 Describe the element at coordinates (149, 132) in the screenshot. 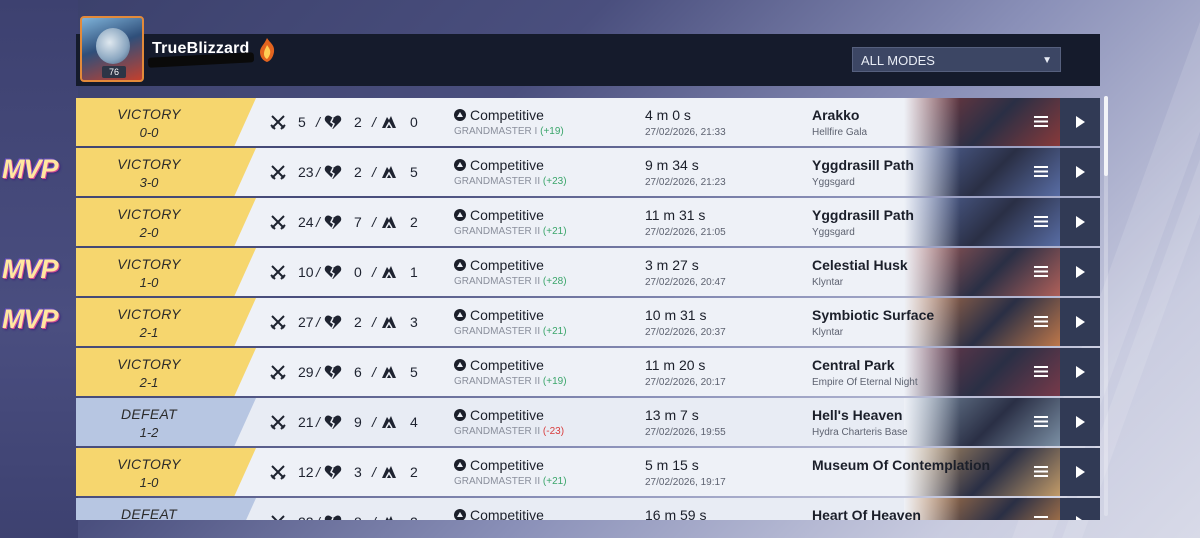

I see `match-score: 0-0` at that location.